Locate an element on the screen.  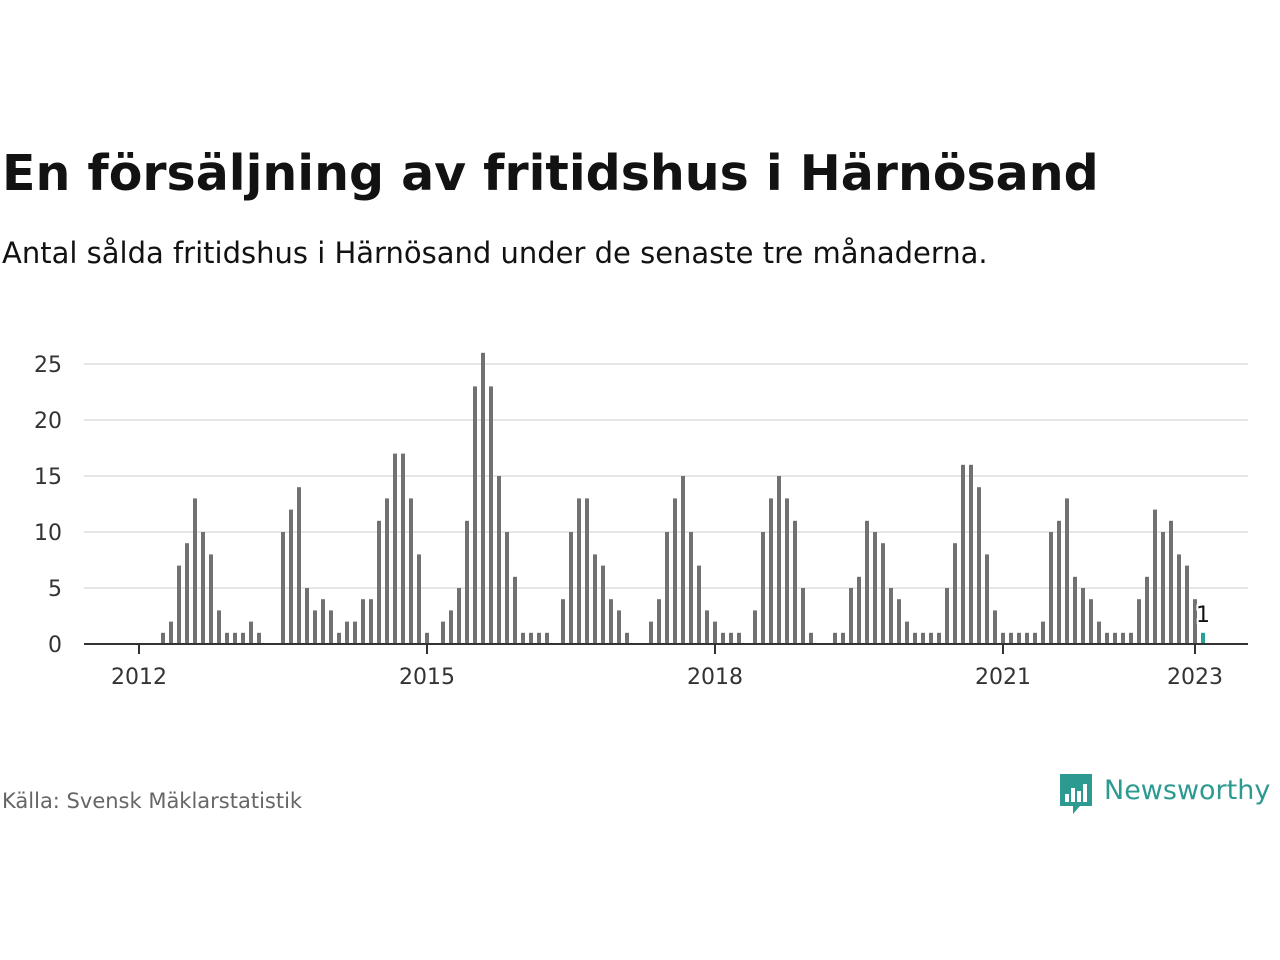
x-tick-label: 2021 is located at coordinates (1003, 677).